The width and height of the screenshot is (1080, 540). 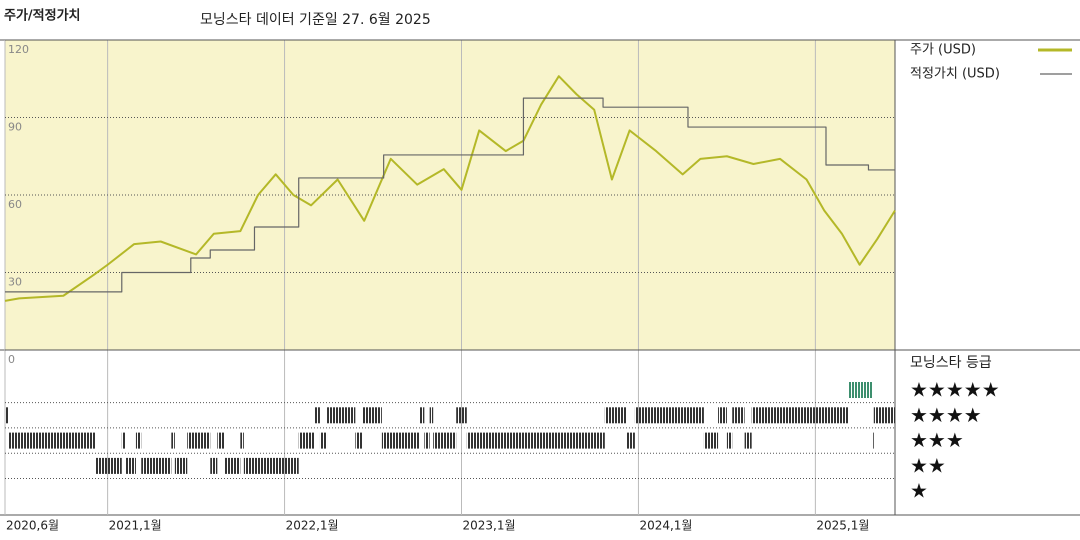 What do you see at coordinates (15, 282) in the screenshot?
I see `y-tick-label: 30` at bounding box center [15, 282].